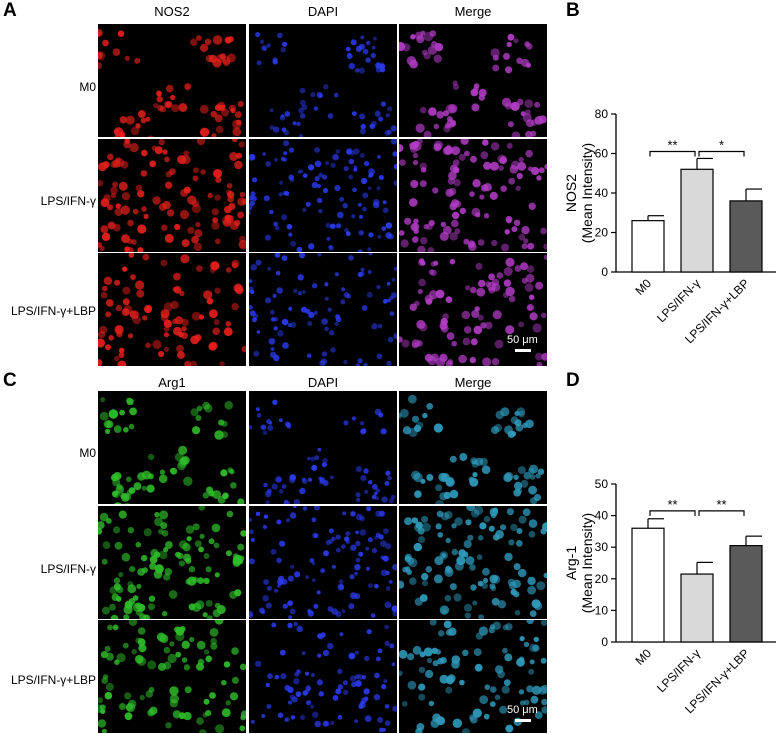 The height and width of the screenshot is (734, 782). Describe the element at coordinates (10, 10) in the screenshot. I see `panel-letter-a: A` at that location.